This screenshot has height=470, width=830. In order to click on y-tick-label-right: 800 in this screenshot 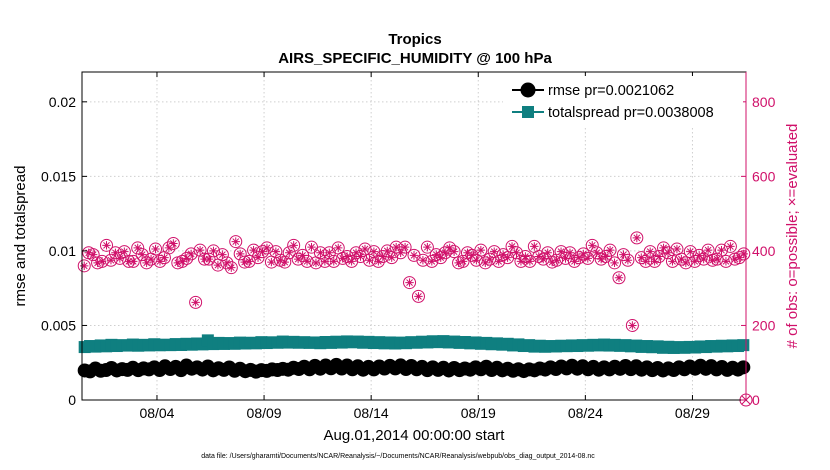, I will do `click(764, 102)`.